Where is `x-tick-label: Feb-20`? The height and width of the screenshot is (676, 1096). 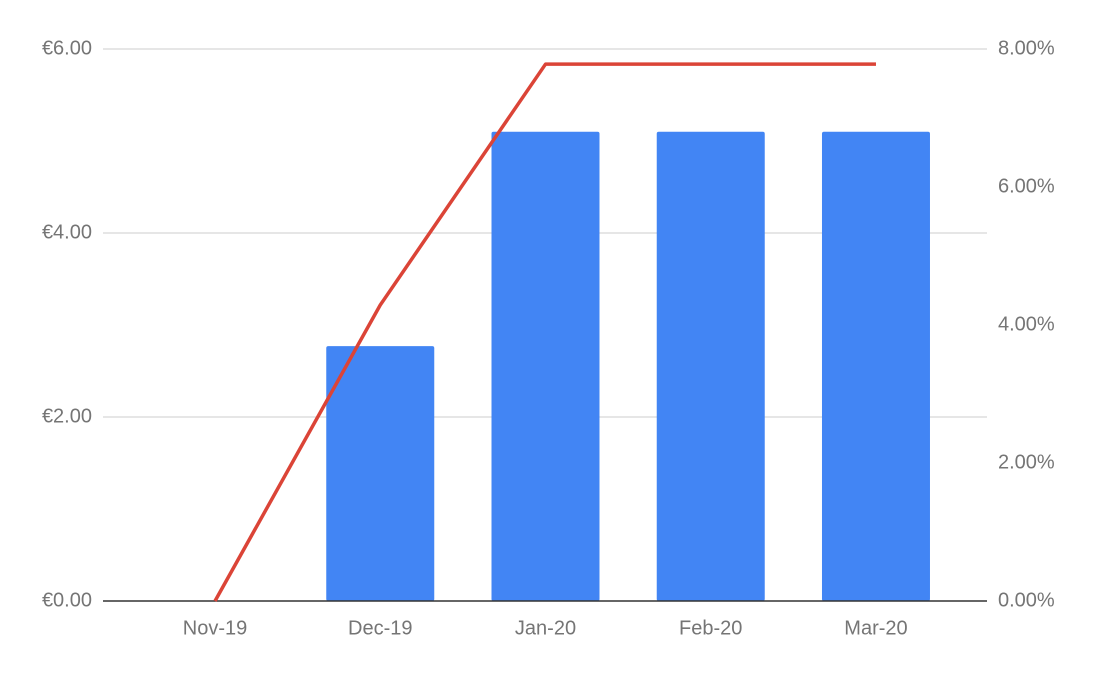 x-tick-label: Feb-20 is located at coordinates (710, 628).